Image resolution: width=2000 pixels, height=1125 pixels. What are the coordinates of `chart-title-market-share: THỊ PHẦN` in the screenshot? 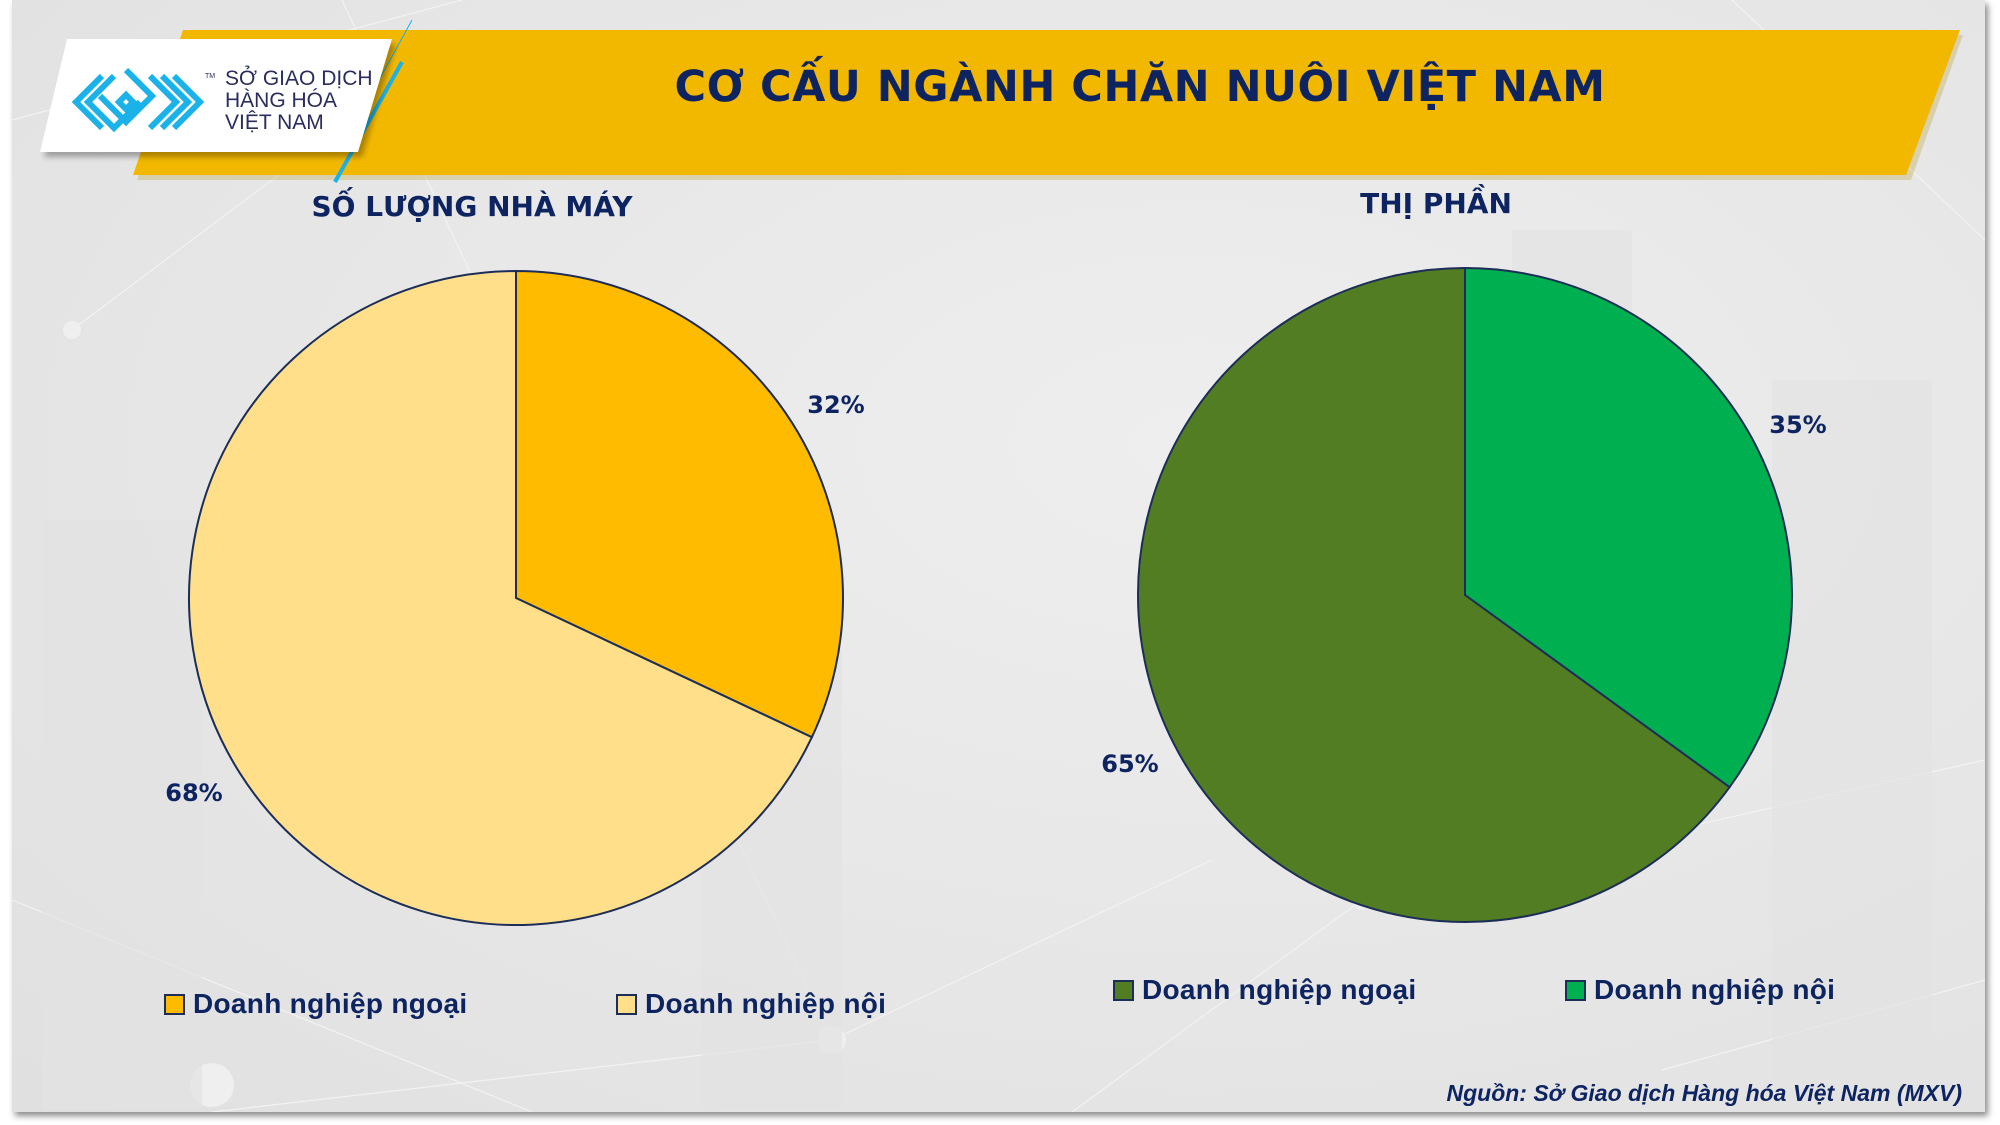 It's located at (1436, 203).